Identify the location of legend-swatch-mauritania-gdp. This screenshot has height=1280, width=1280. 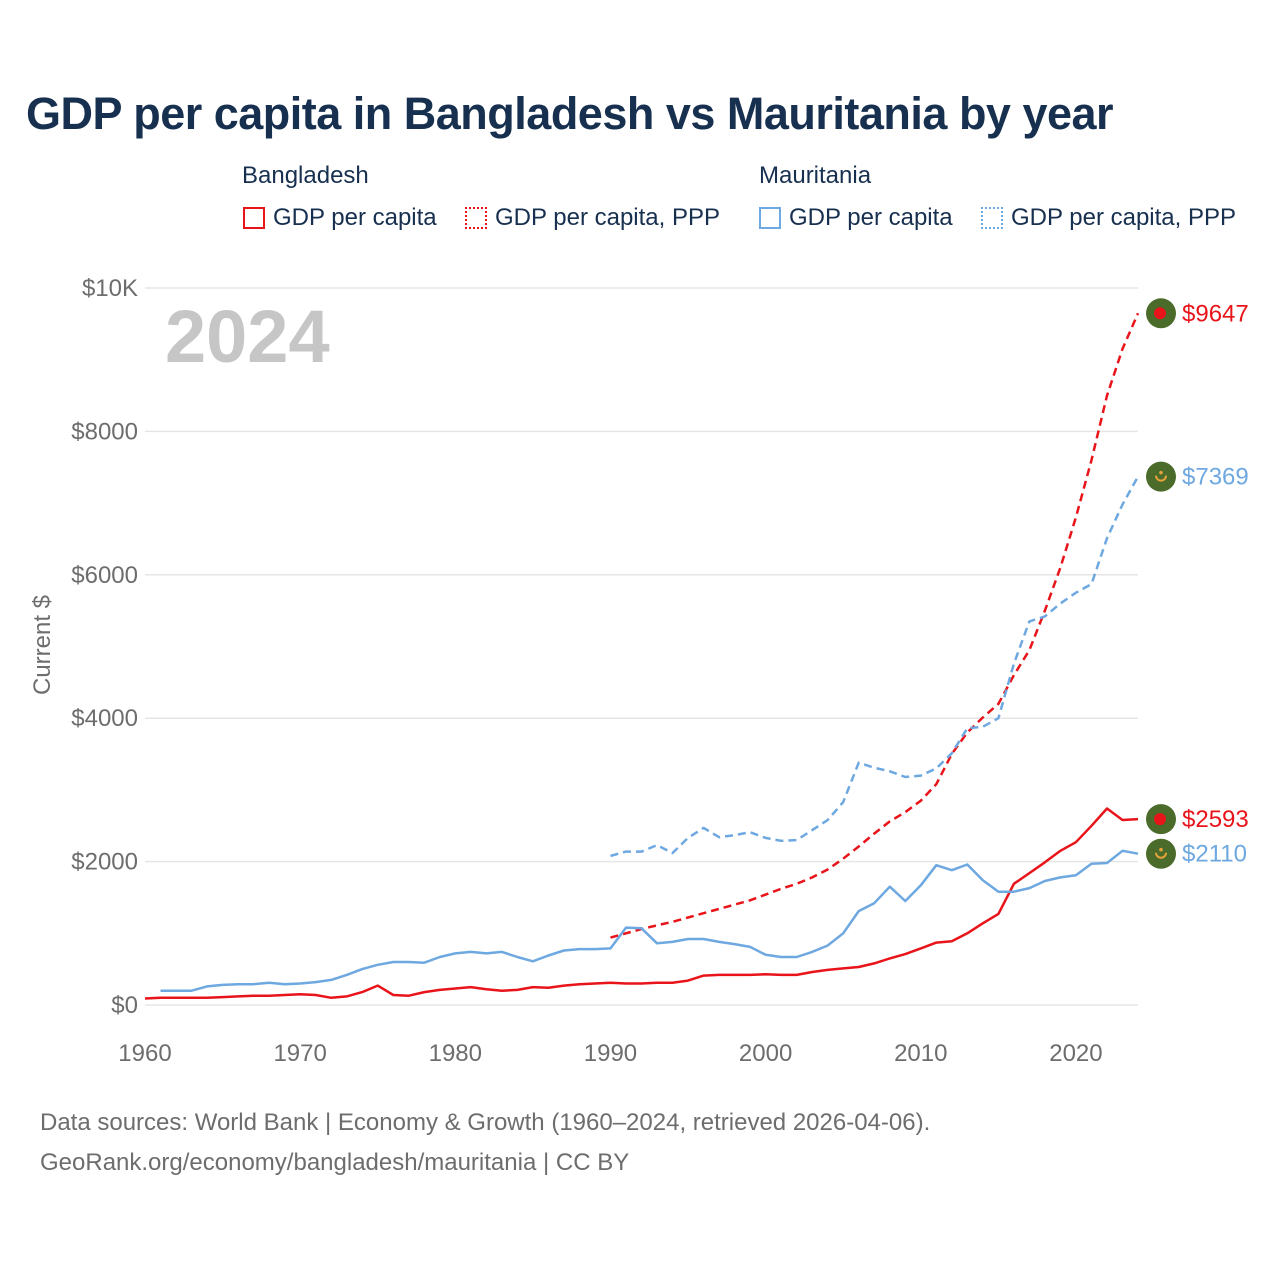
(770, 218).